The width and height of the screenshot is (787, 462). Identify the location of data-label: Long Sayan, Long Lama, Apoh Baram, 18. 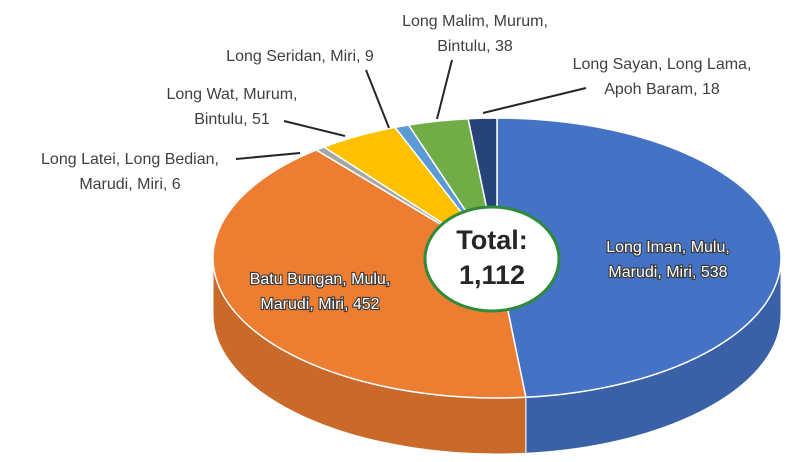
(662, 77).